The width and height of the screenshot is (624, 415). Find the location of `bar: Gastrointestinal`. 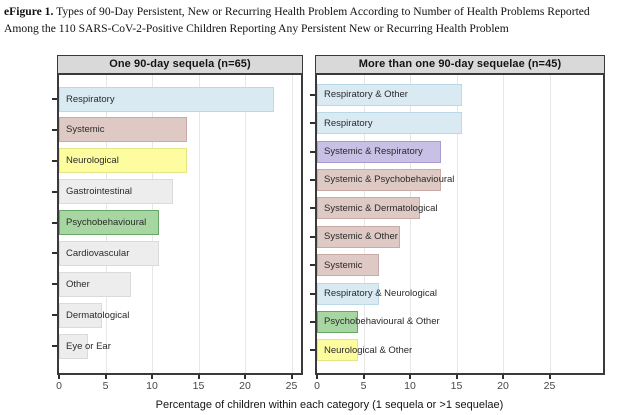

bar: Gastrointestinal is located at coordinates (116, 192).